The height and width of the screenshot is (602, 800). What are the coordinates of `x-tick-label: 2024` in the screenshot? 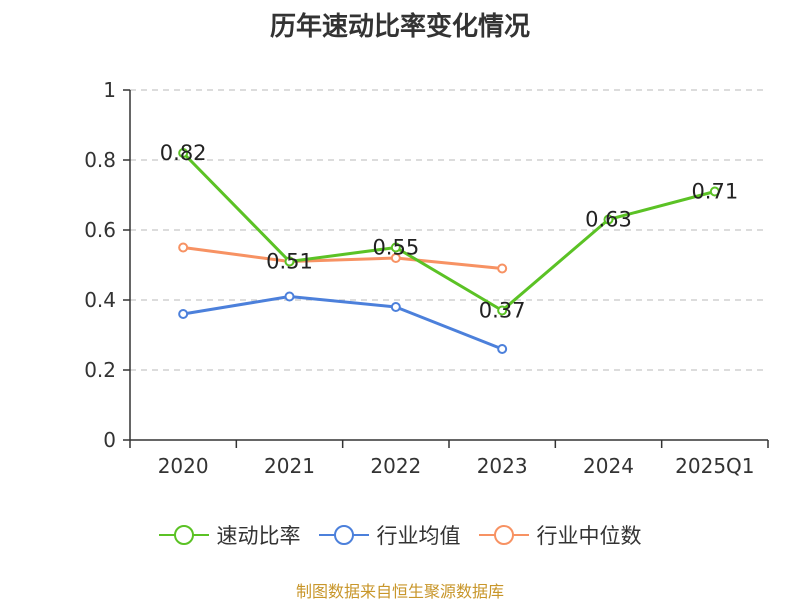 It's located at (608, 466).